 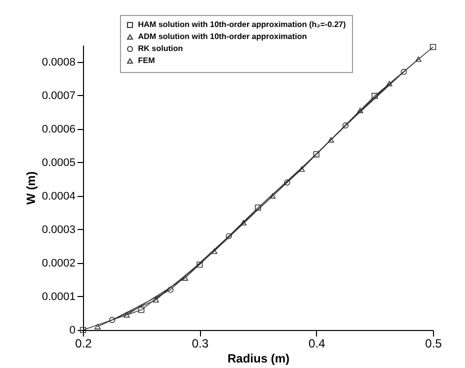 I want to click on legend-label: FEM, so click(x=147, y=60).